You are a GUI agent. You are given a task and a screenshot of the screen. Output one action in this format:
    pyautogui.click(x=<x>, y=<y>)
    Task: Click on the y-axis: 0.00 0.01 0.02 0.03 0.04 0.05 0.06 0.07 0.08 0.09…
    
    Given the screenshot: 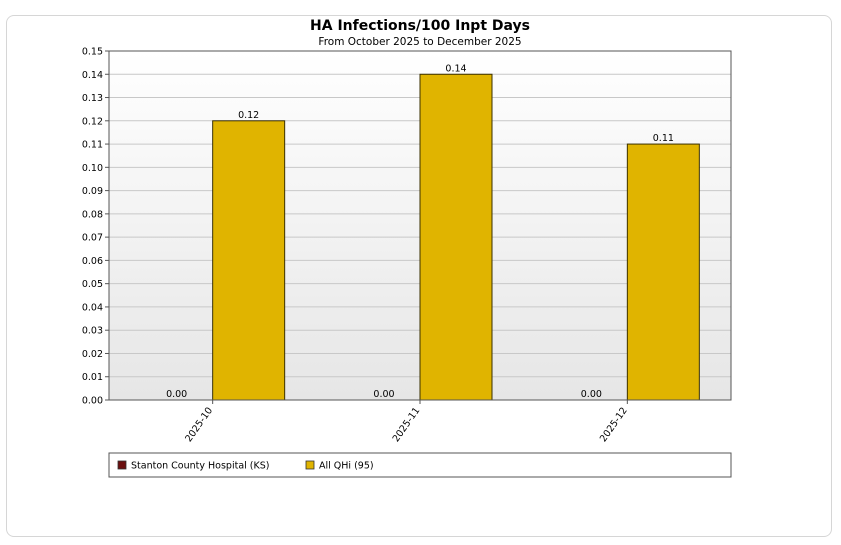 What is the action you would take?
    pyautogui.click(x=95, y=227)
    